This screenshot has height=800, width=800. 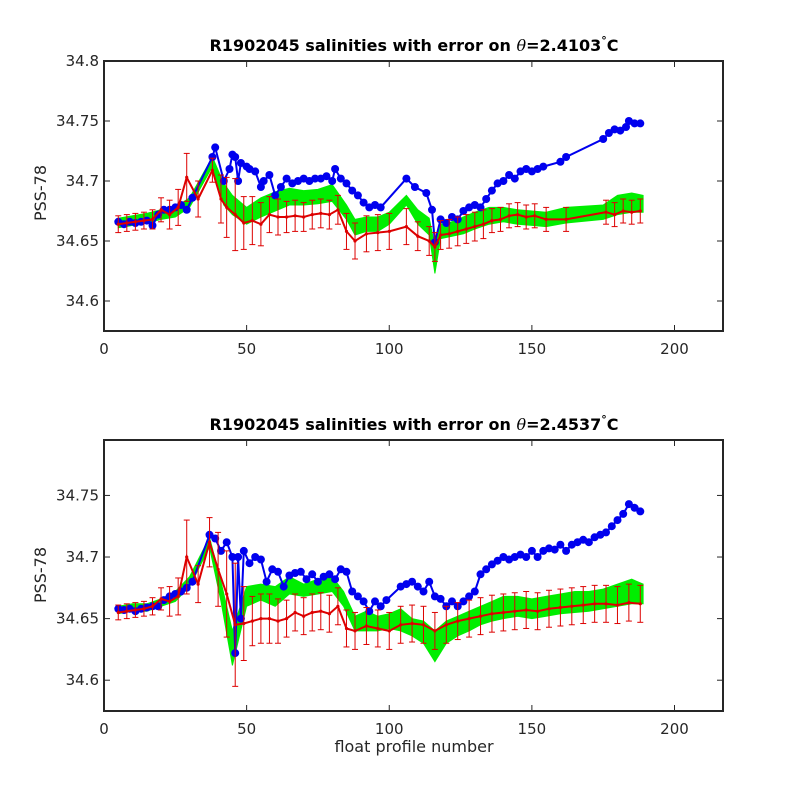 What do you see at coordinates (77, 619) in the screenshot?
I see `y-tick-label: 34.65` at bounding box center [77, 619].